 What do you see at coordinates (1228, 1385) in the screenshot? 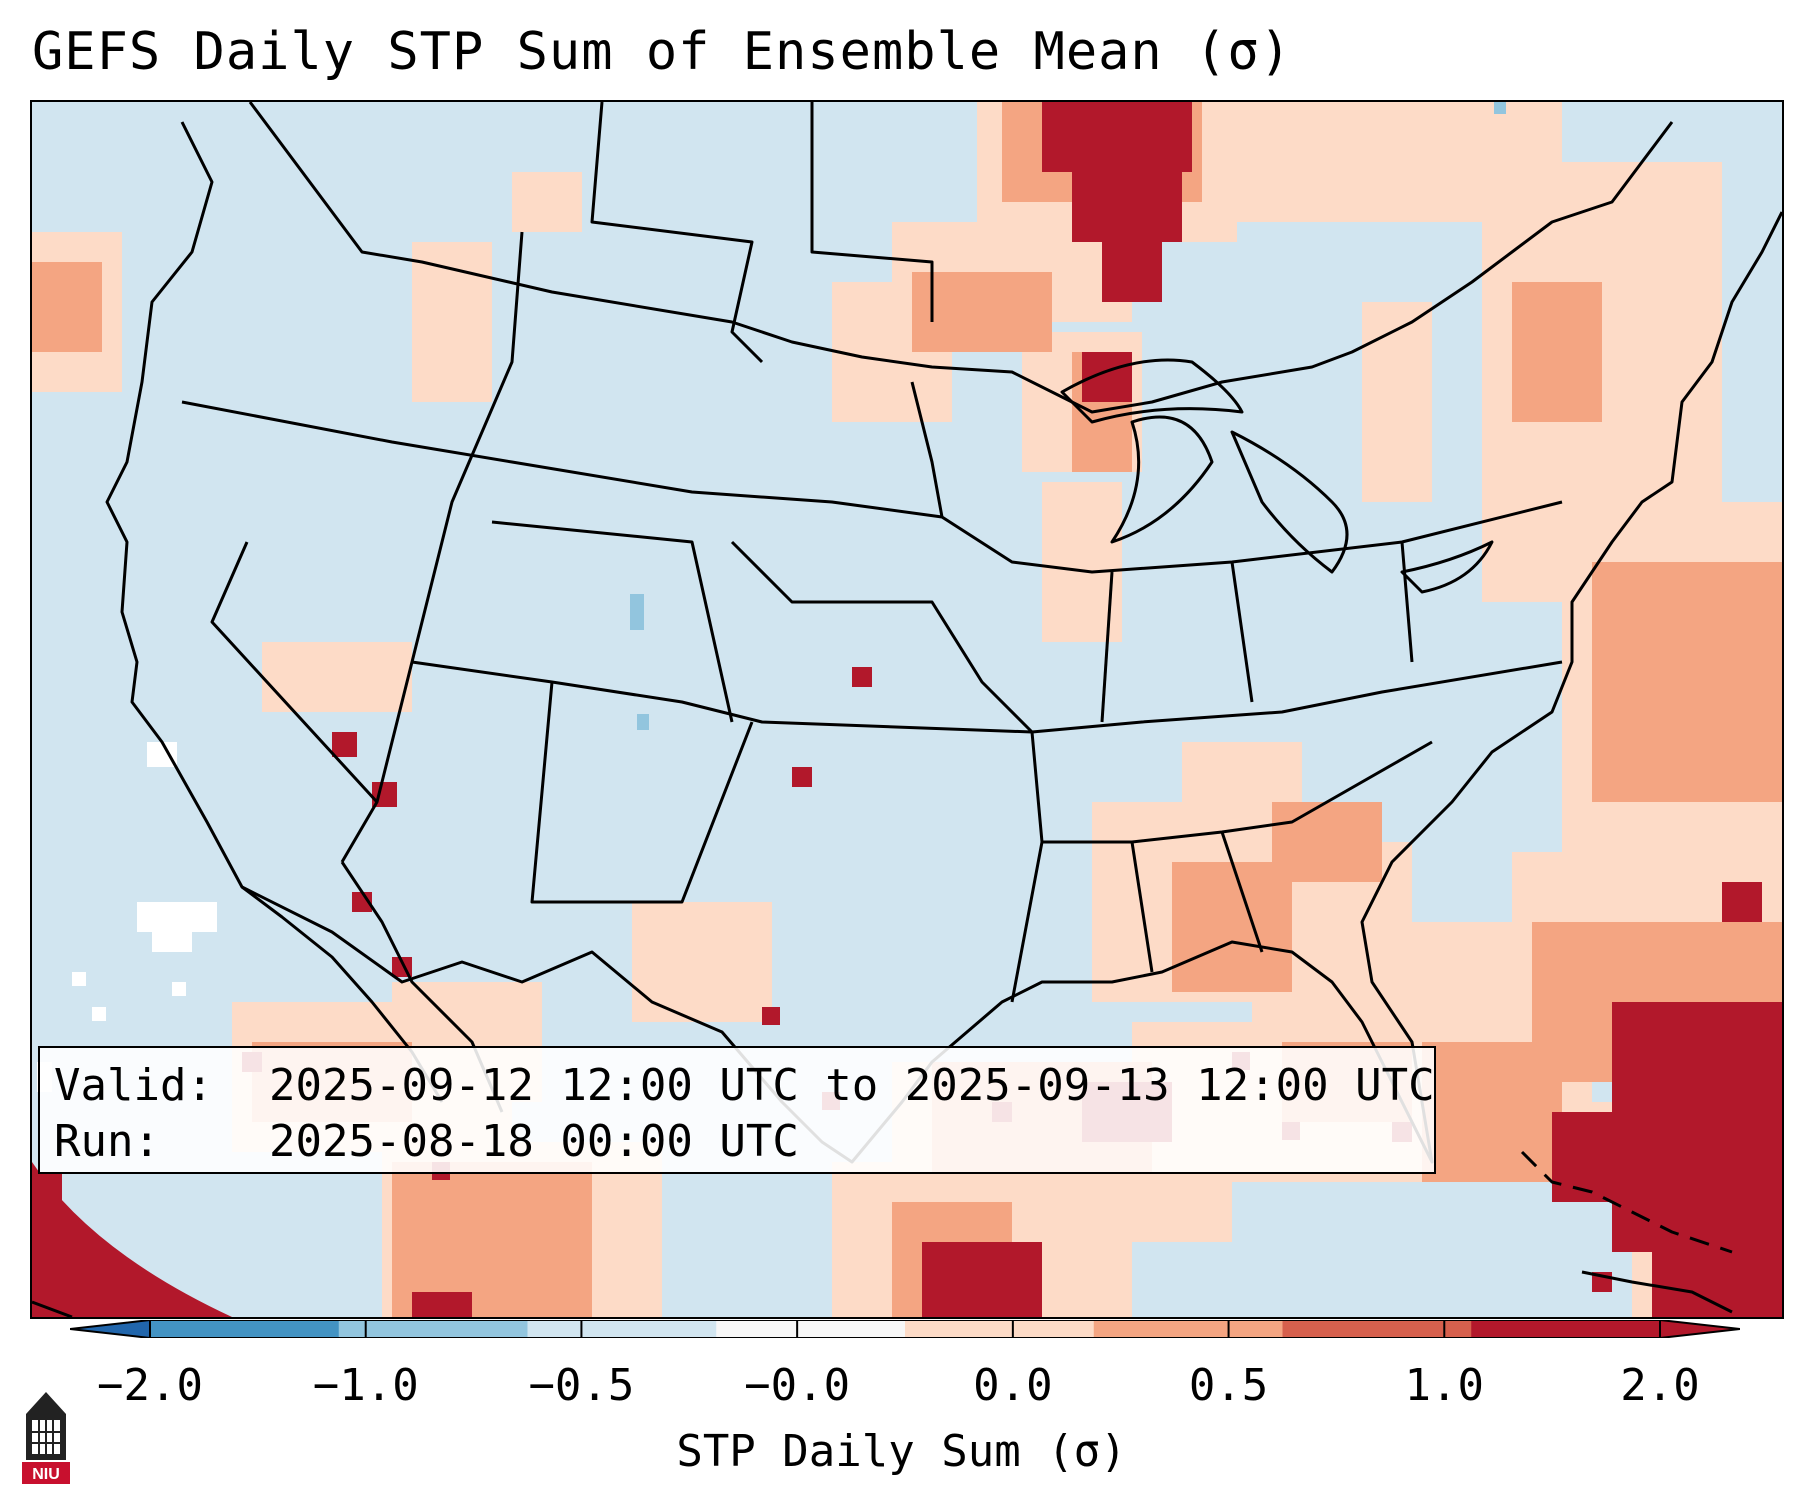
I see `colorbar-tick-label: 0.5` at bounding box center [1228, 1385].